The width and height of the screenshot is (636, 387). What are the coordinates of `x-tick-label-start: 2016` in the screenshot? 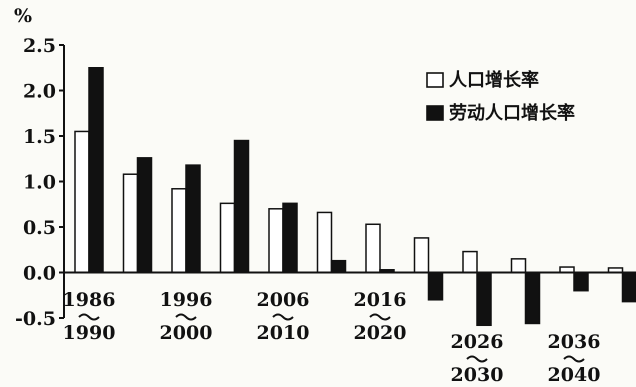 It's located at (380, 300).